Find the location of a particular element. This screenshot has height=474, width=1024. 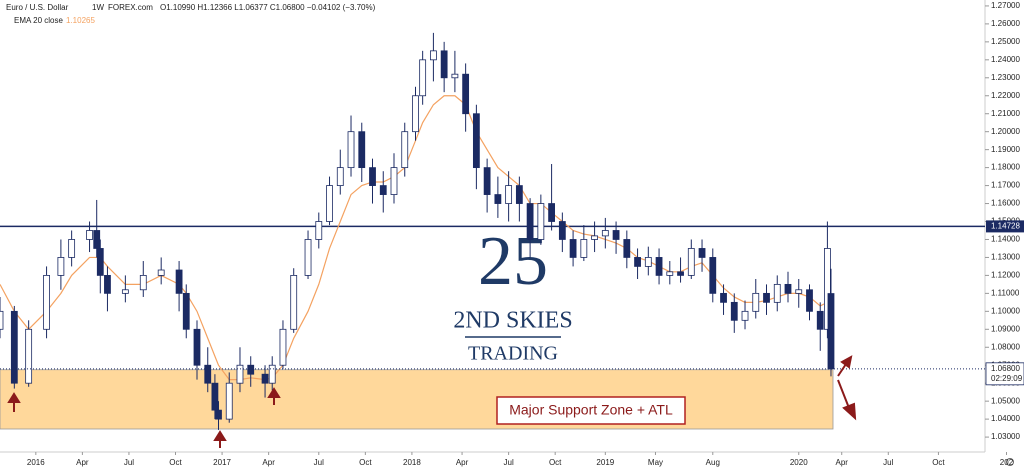

symbol-title: Euro / U.S. Dollar is located at coordinates (37, 7).